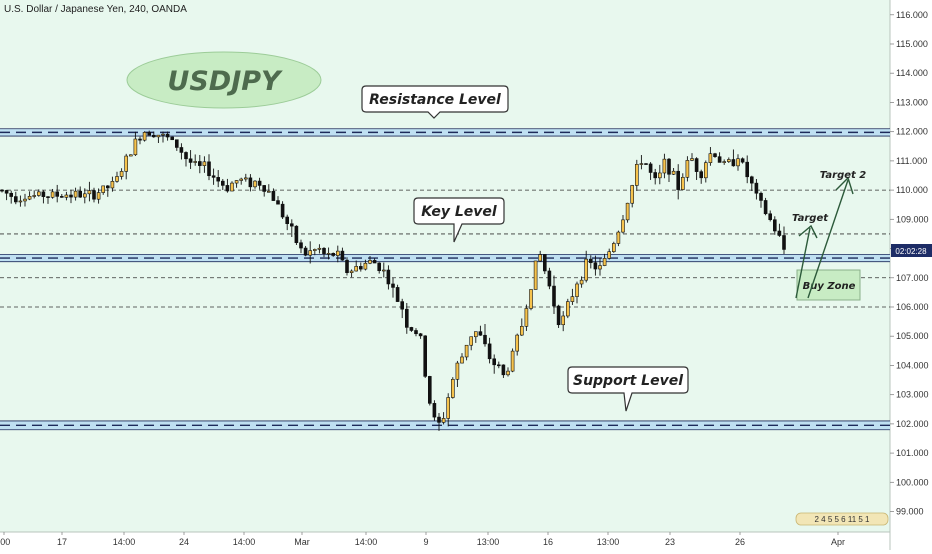 The width and height of the screenshot is (932, 554). What do you see at coordinates (910, 512) in the screenshot?
I see `price-tick-label: 99.000` at bounding box center [910, 512].